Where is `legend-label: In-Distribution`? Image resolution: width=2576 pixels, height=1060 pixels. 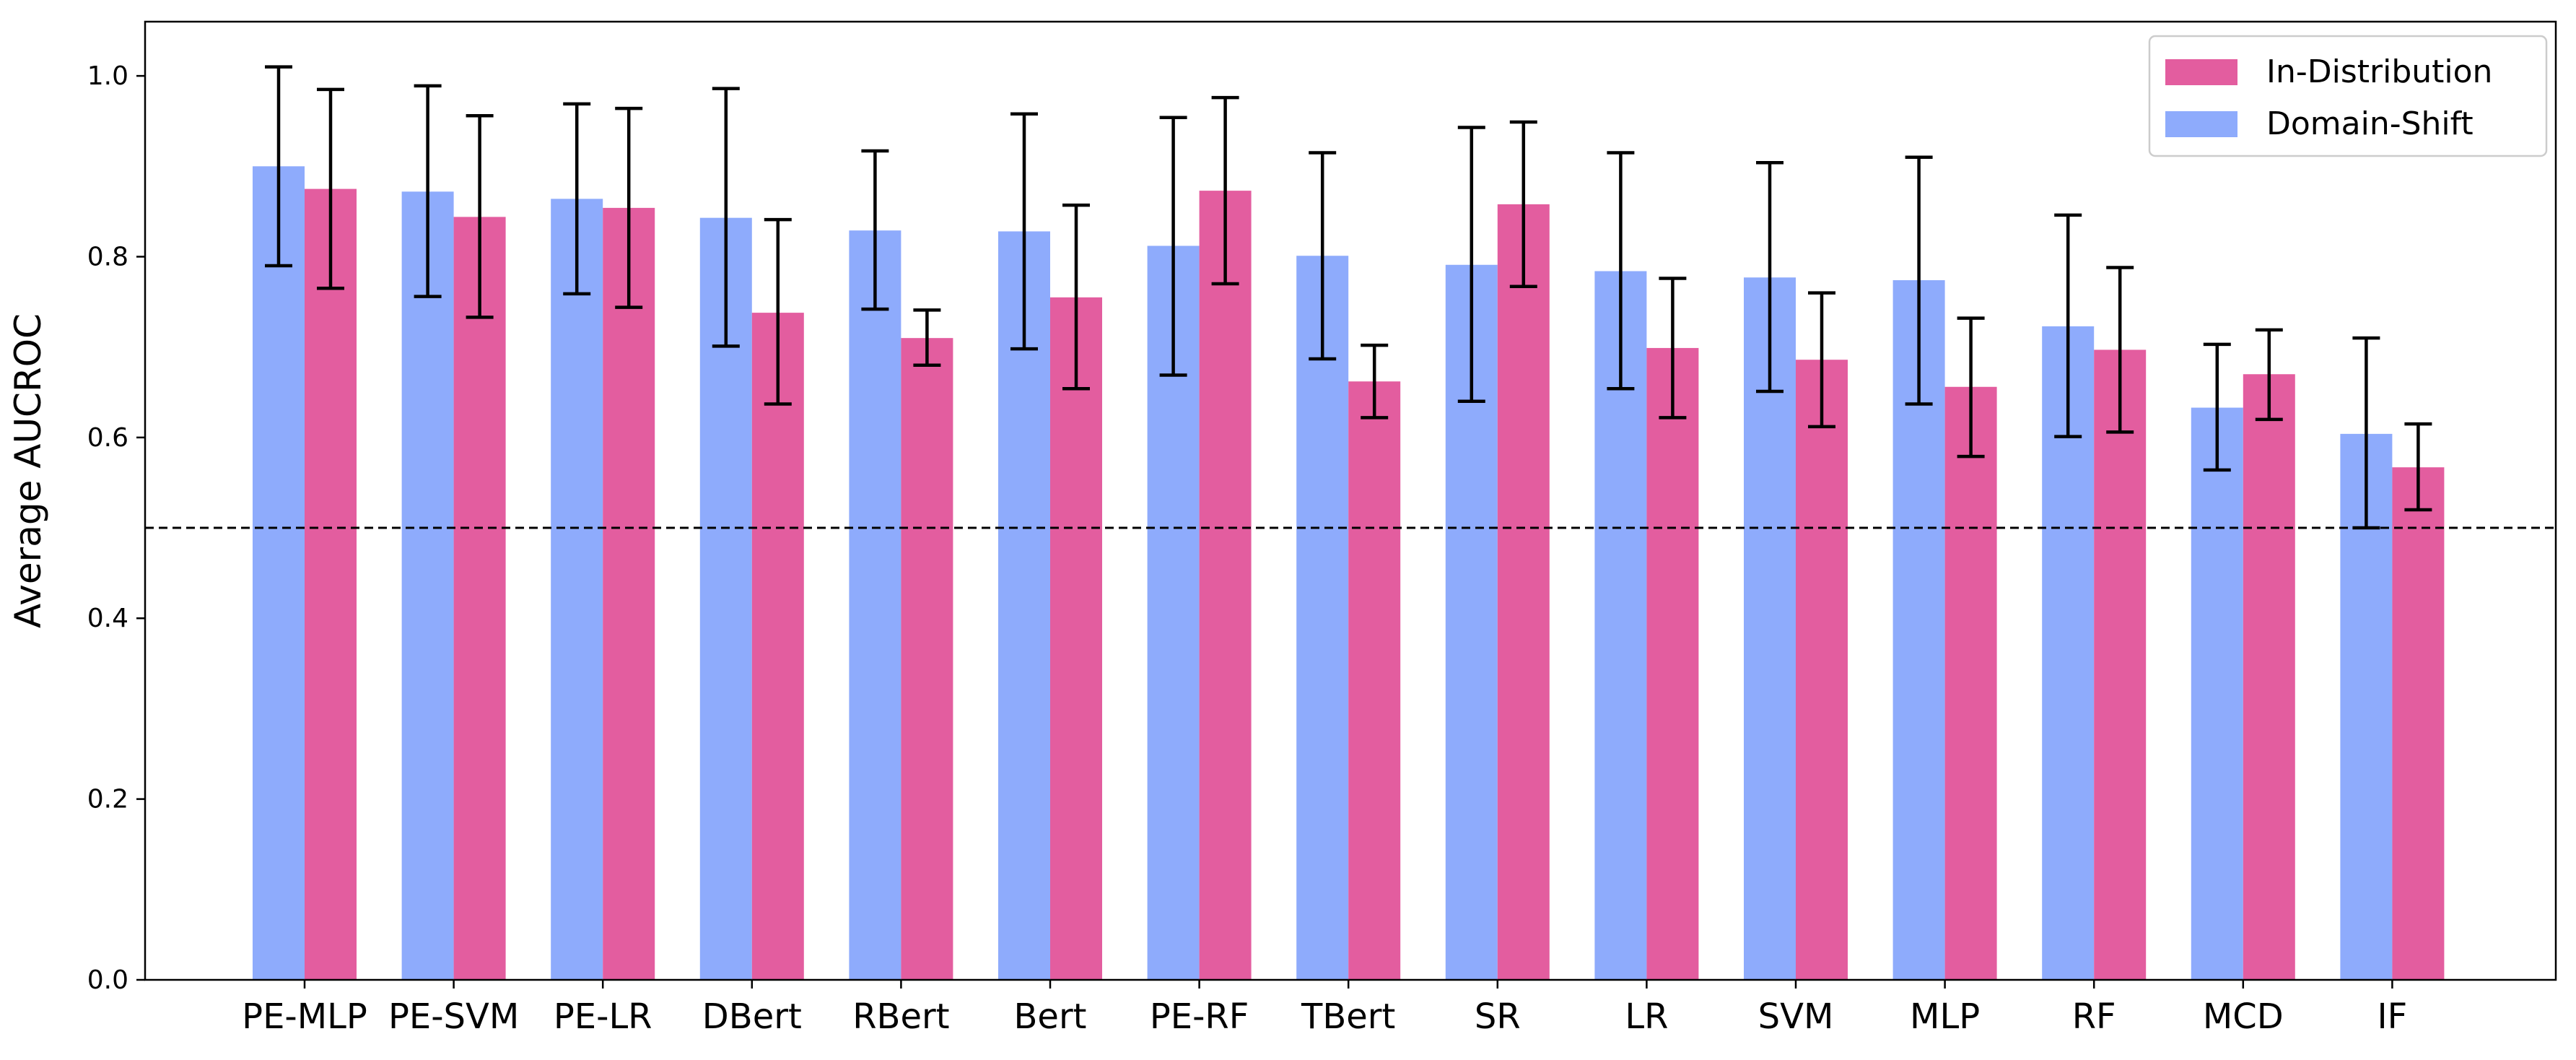 legend-label: In-Distribution is located at coordinates (2379, 71).